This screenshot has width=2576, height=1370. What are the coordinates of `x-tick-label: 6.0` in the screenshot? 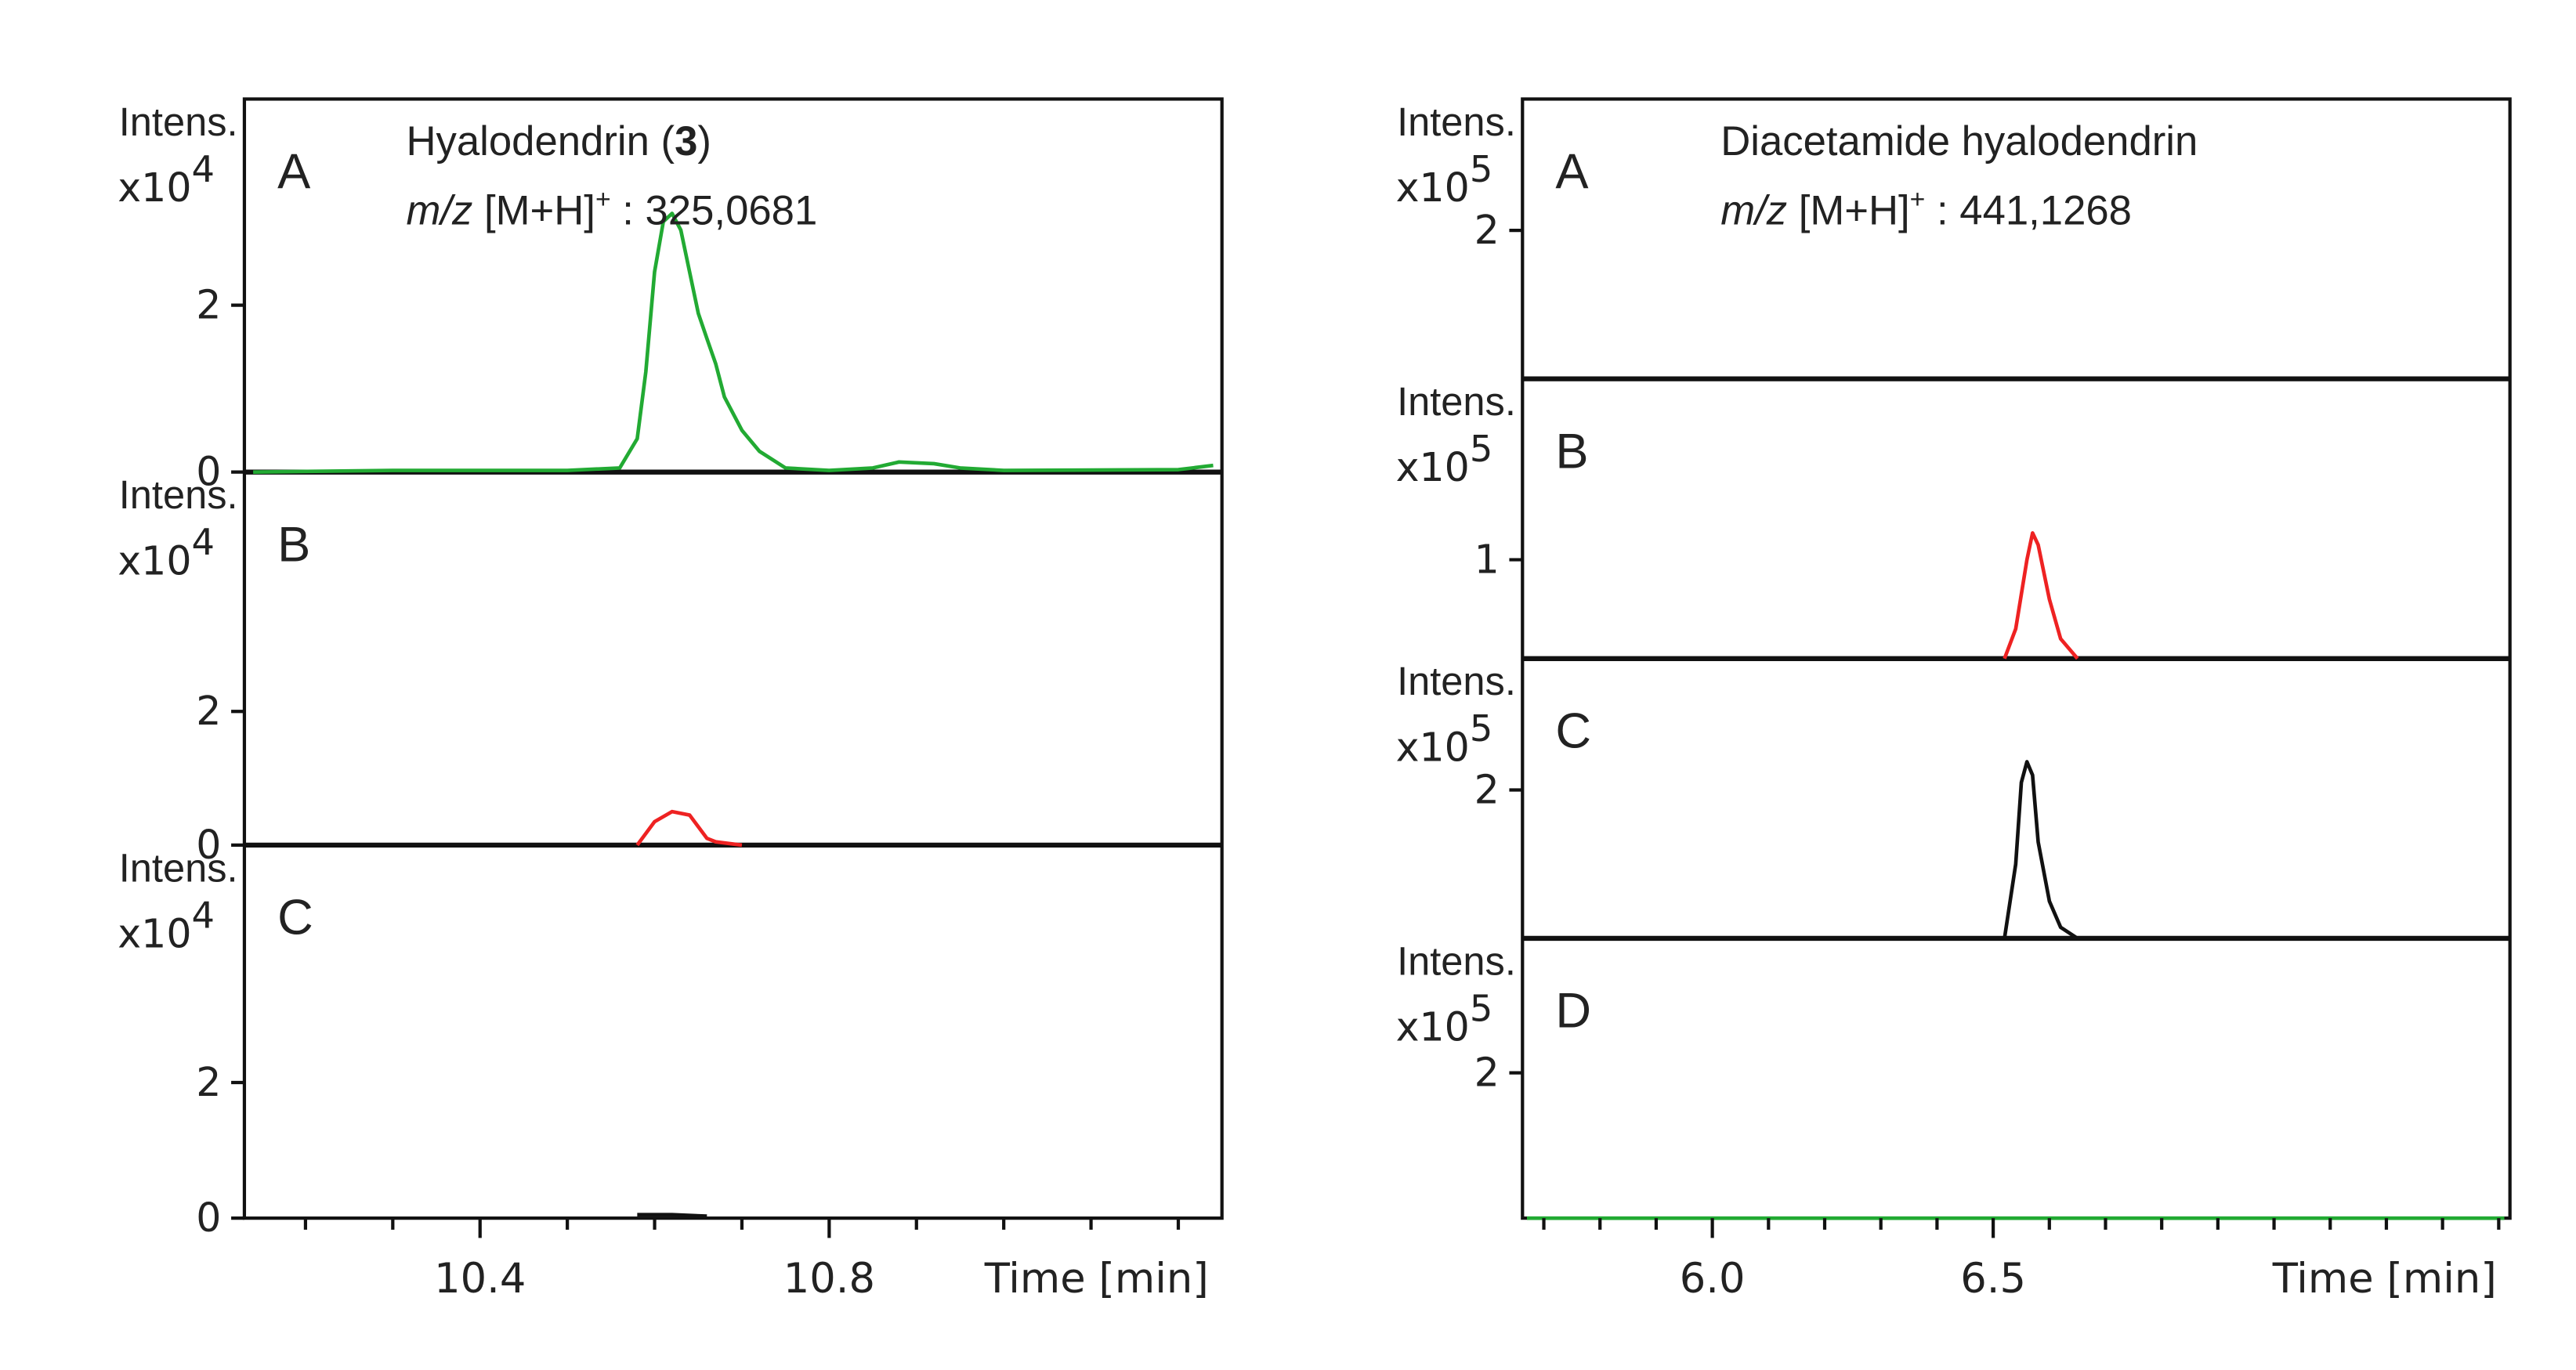 It's located at (1713, 1279).